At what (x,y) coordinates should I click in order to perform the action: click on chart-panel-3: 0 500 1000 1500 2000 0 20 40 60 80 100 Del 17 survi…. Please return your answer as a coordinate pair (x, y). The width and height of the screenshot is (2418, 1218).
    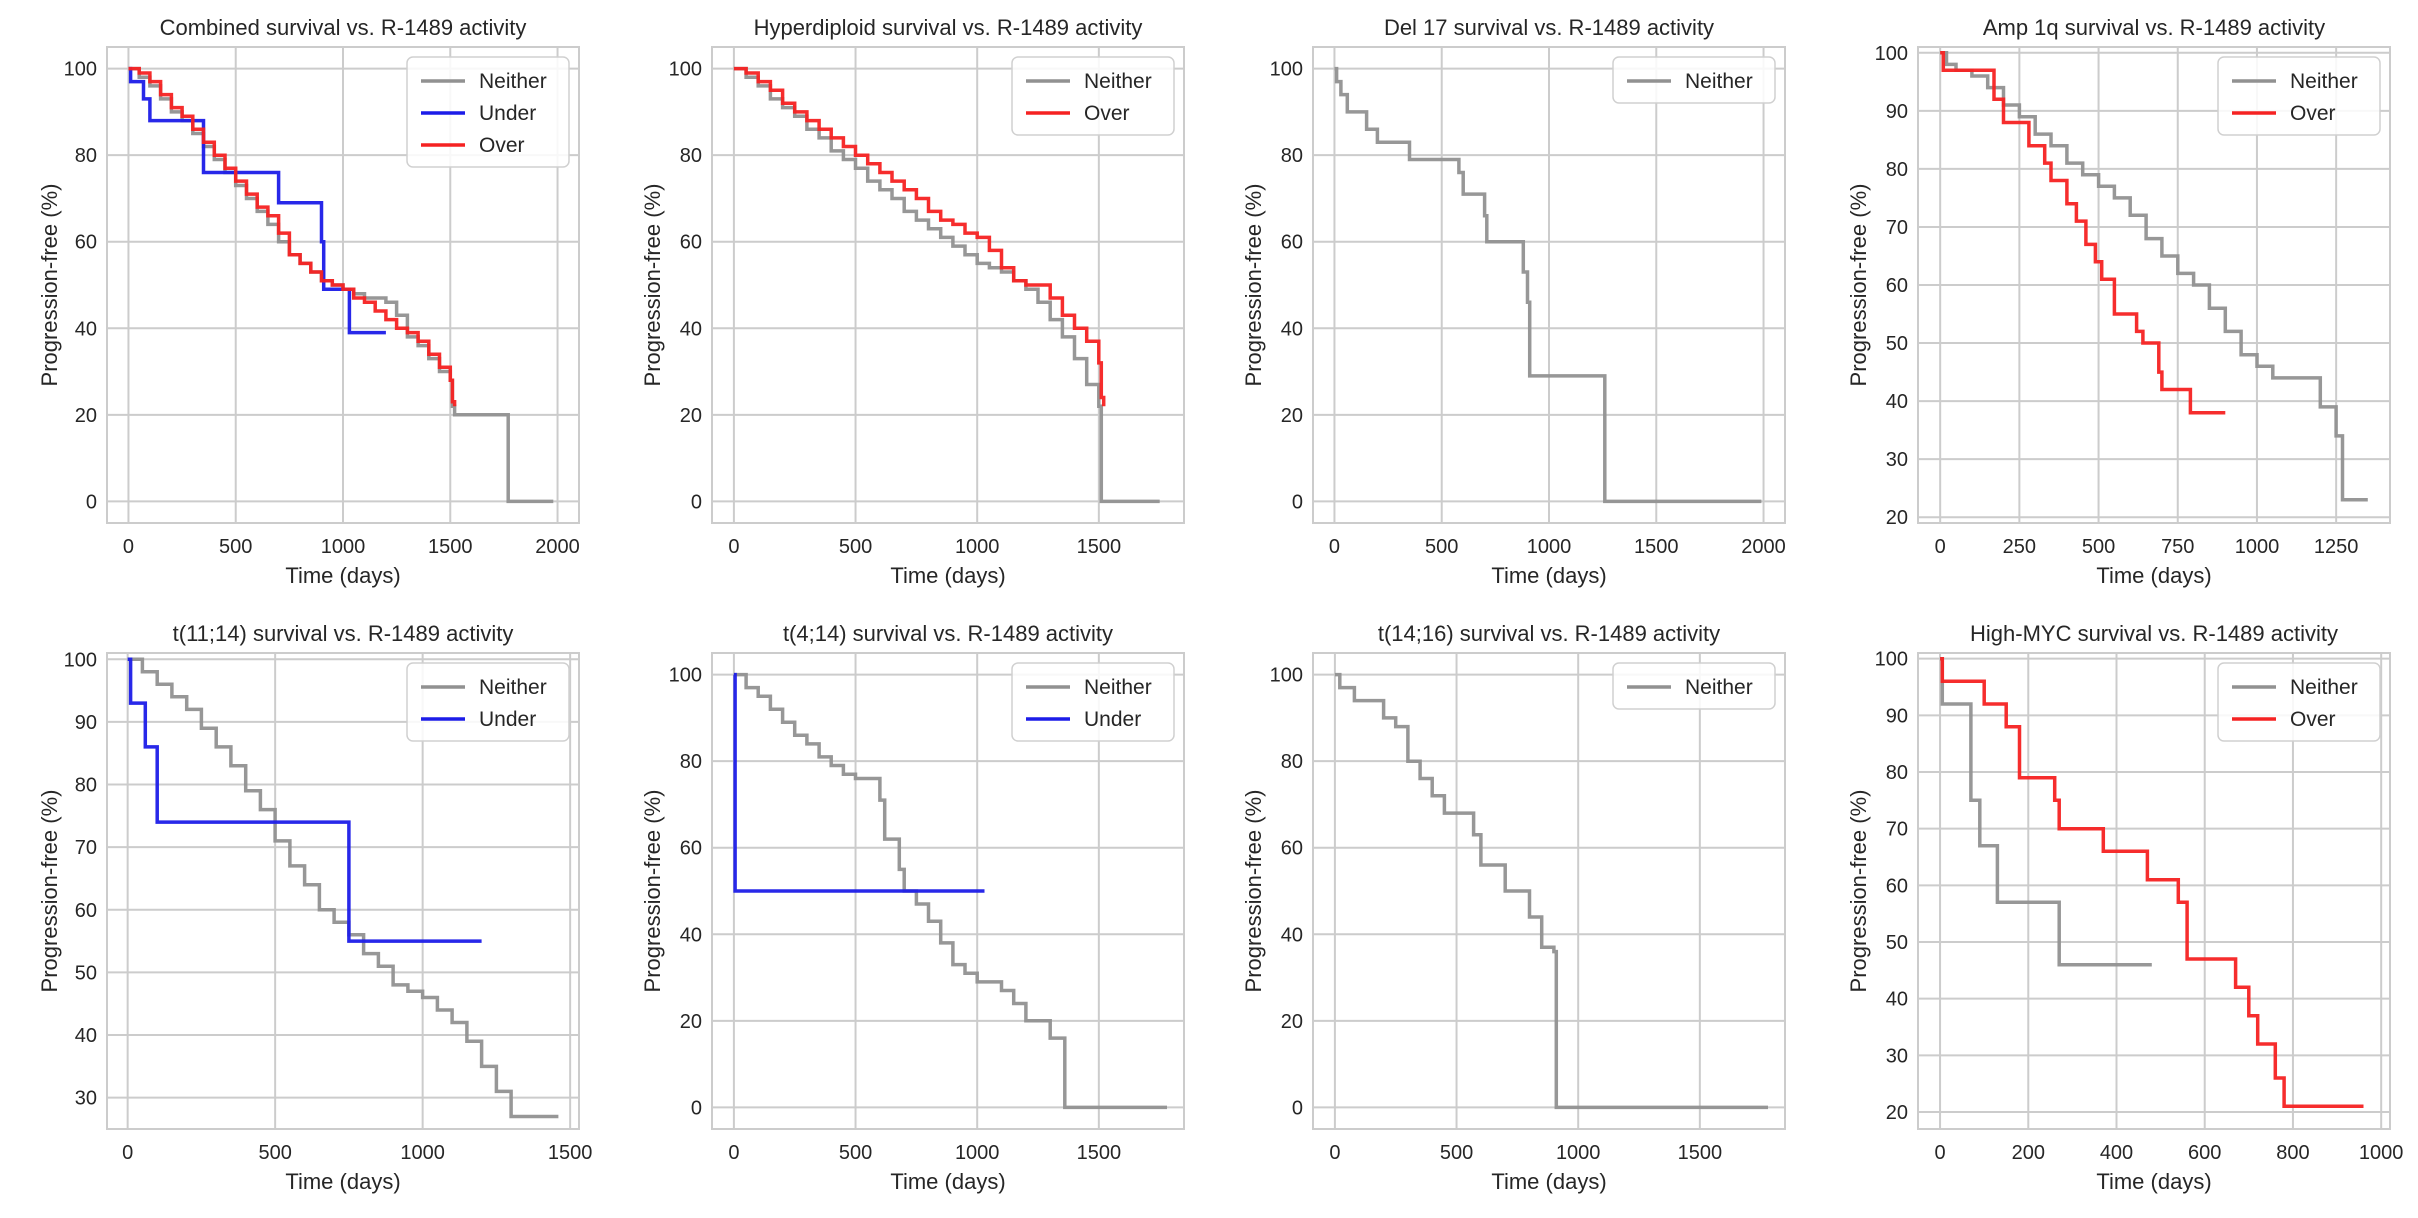
    Looking at the image, I should click on (1513, 301).